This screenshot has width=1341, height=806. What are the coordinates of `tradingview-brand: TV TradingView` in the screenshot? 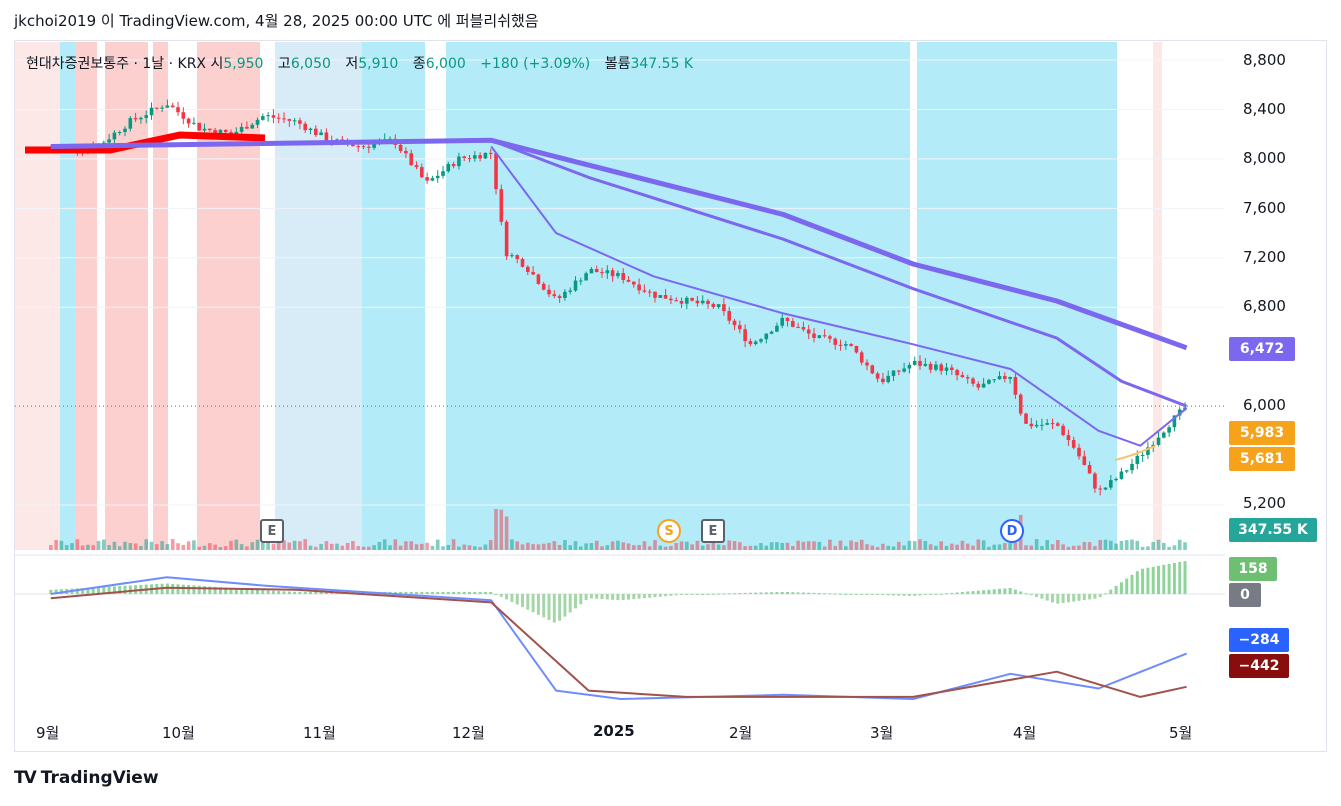 It's located at (86, 778).